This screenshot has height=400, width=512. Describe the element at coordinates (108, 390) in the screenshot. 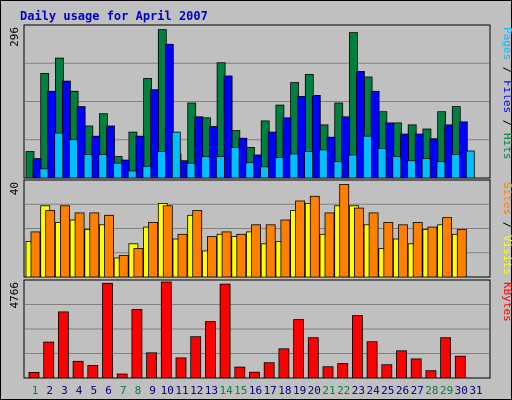

I see `x-tick-label-6: 6` at that location.